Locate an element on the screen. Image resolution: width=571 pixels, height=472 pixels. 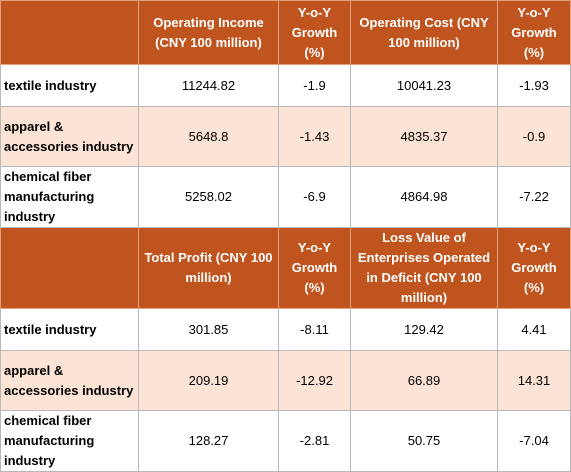
cell-operating-income: 5648.8 is located at coordinates (208, 136).